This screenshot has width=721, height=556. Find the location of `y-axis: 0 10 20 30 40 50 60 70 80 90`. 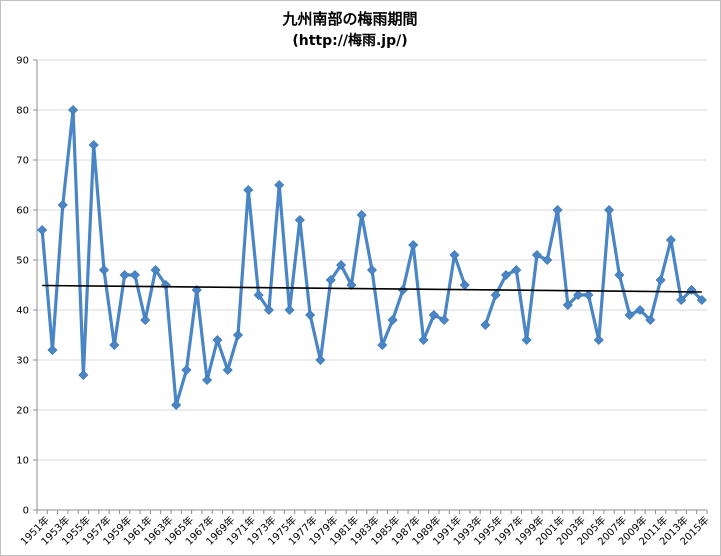

y-axis: 0 10 20 30 40 50 60 70 80 90 is located at coordinates (27, 286).